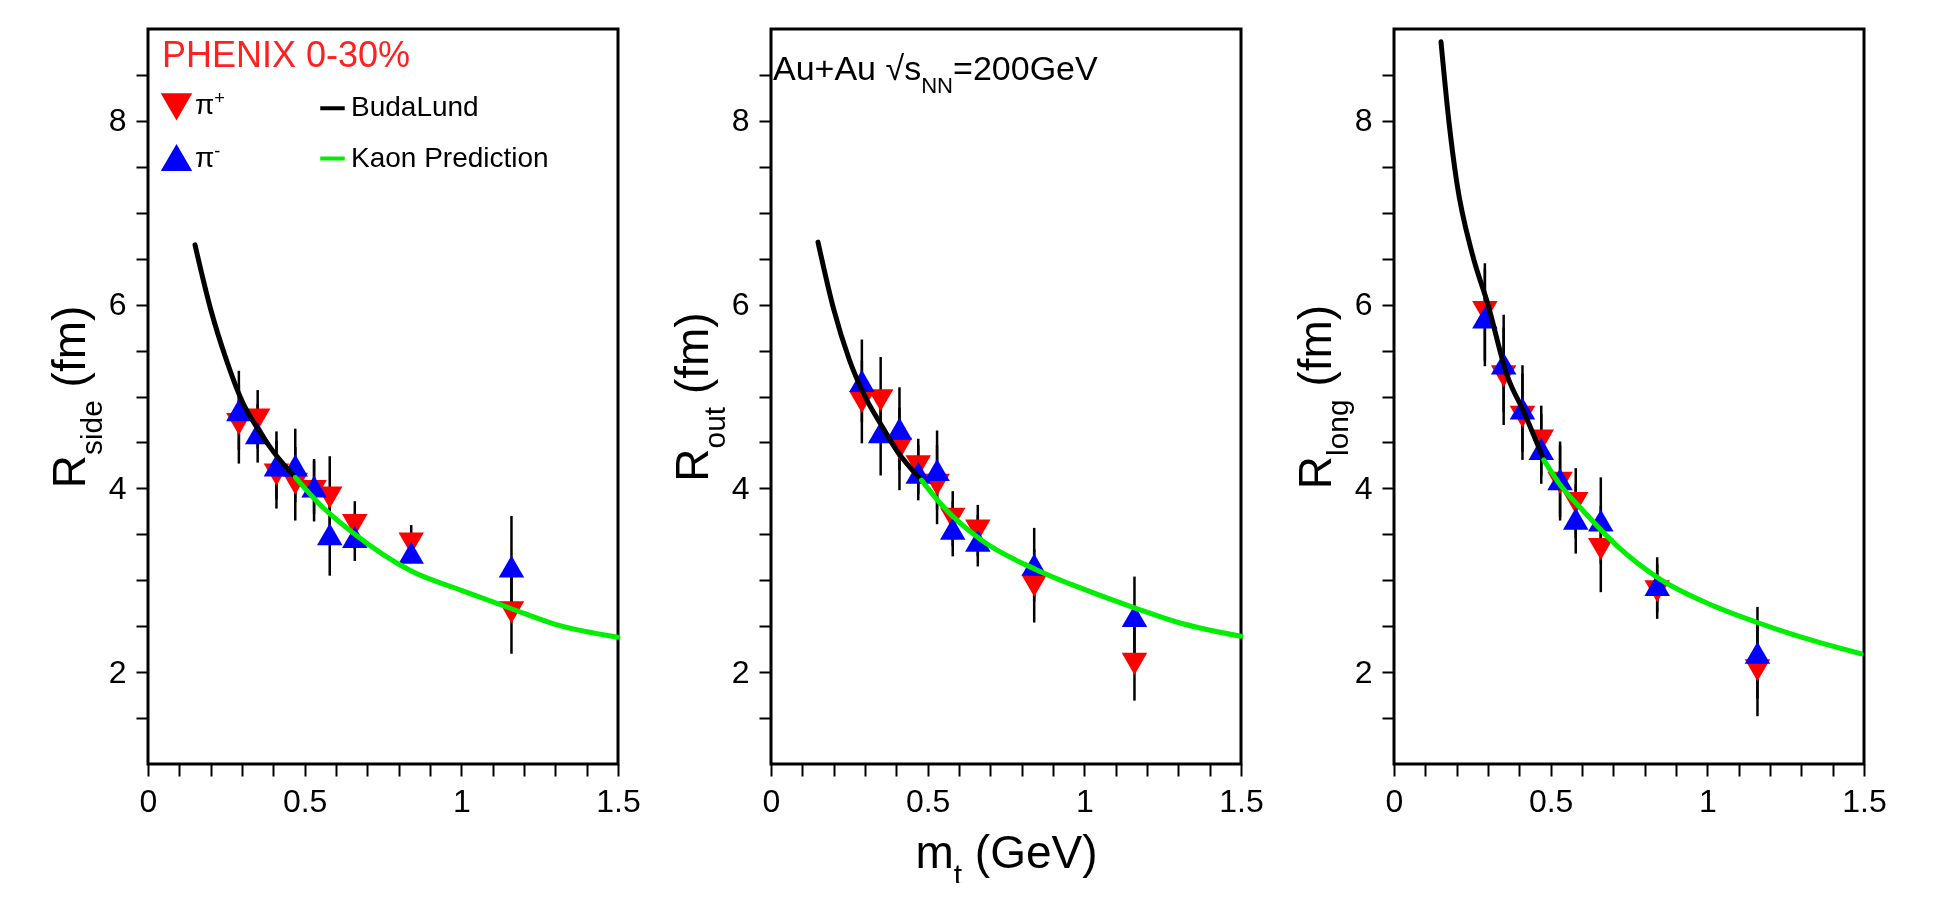 Image resolution: width=1952 pixels, height=916 pixels. Describe the element at coordinates (935, 73) in the screenshot. I see `annotation: Au+Au √s$_{NN}$=200GeV` at that location.